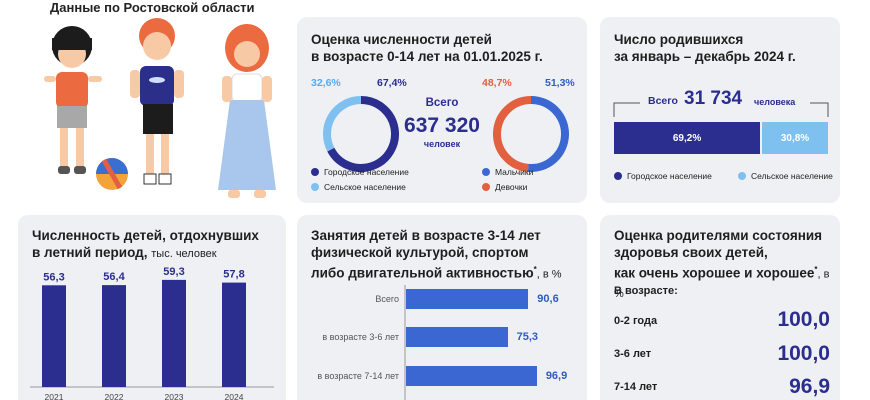 Image resolution: width=870 pixels, height=400 pixels. I want to click on sport-category-label: в возрасте 3-6 лет, so click(360, 337).